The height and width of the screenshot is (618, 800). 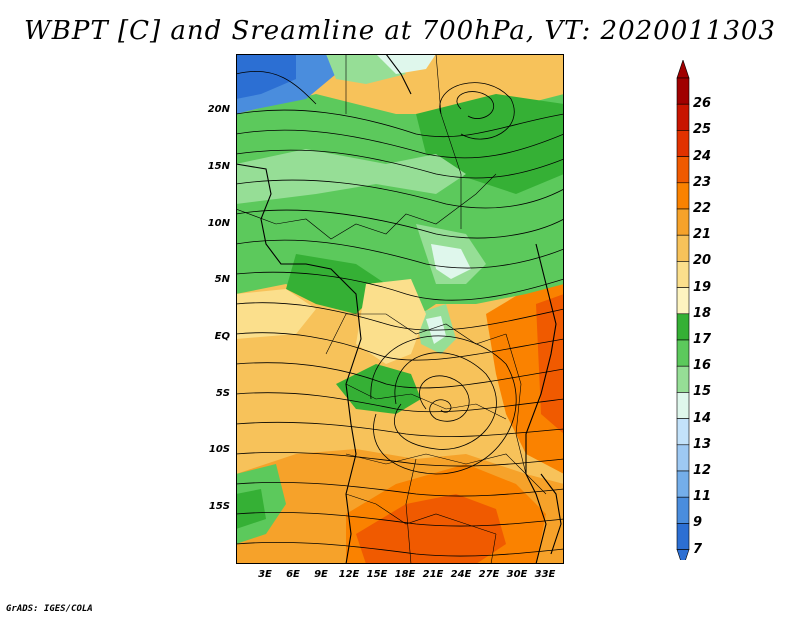 I want to click on lat-label-15s: 15S, so click(x=219, y=506).